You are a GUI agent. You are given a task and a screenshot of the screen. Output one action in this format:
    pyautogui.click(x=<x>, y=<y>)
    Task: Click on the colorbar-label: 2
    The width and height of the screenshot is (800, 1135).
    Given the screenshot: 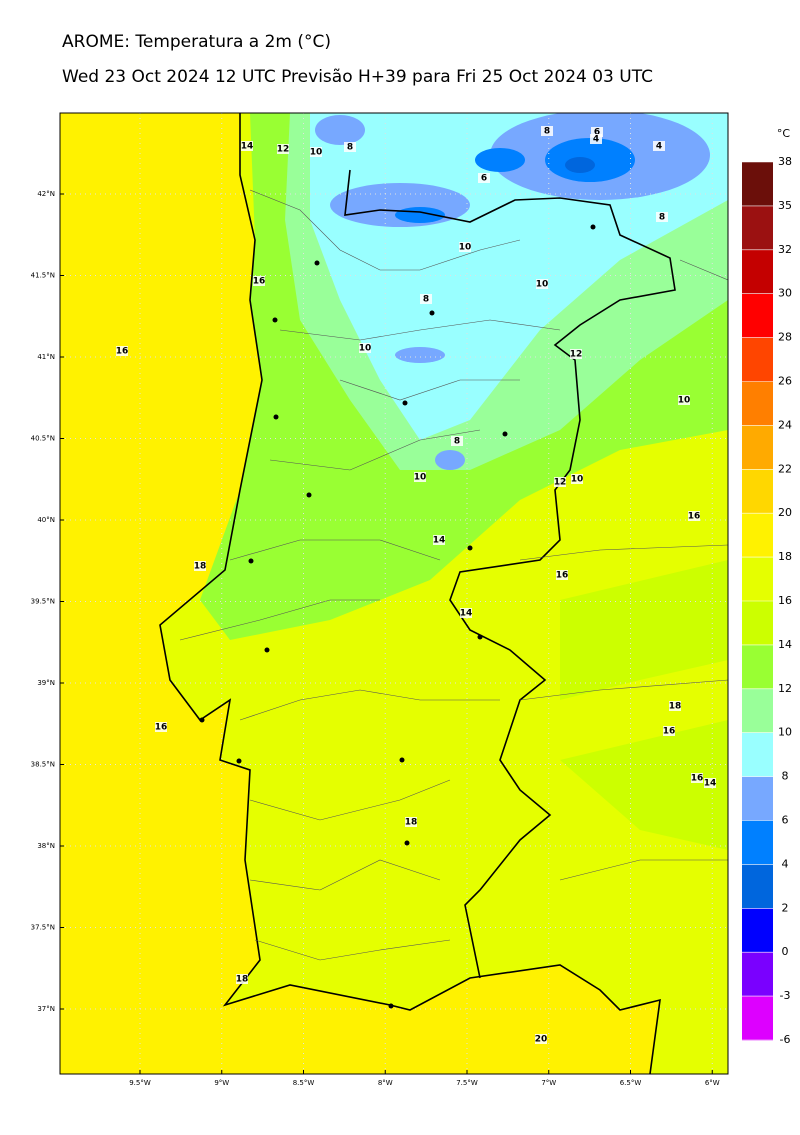 What is the action you would take?
    pyautogui.click(x=785, y=907)
    